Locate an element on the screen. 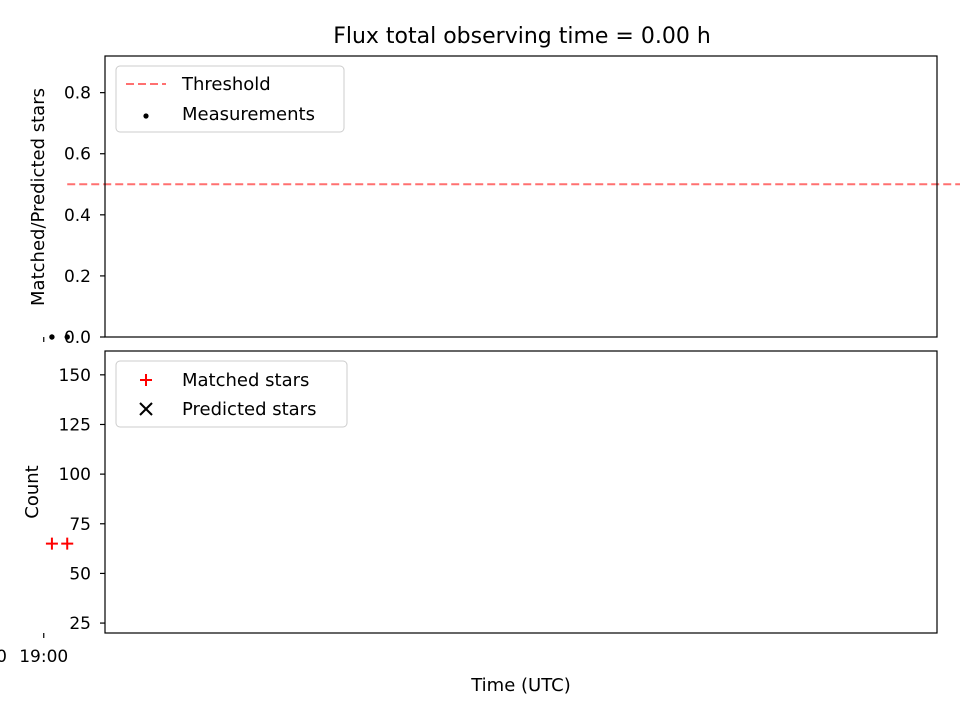 The height and width of the screenshot is (720, 960). x-tick-label: 20:00 is located at coordinates (3, 657).